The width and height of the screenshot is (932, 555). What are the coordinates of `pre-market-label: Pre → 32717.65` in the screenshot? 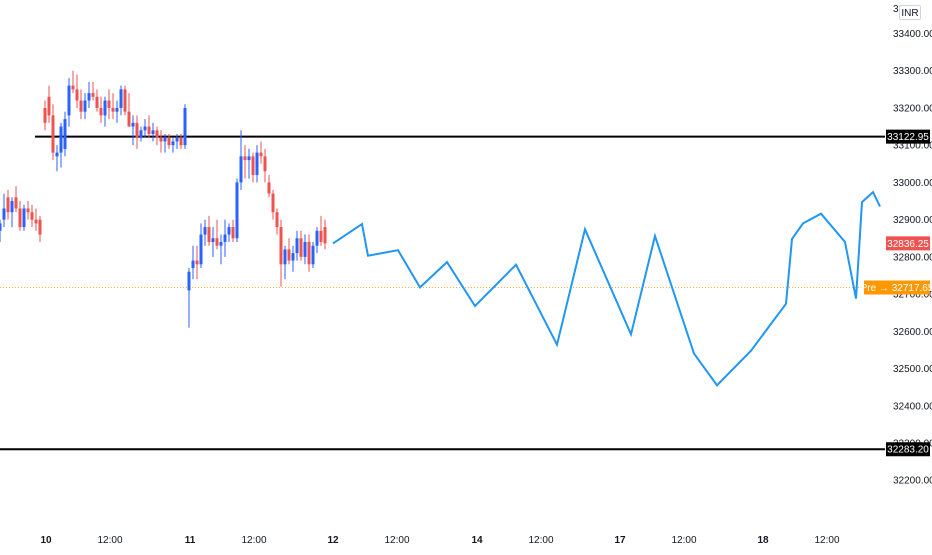 It's located at (896, 288).